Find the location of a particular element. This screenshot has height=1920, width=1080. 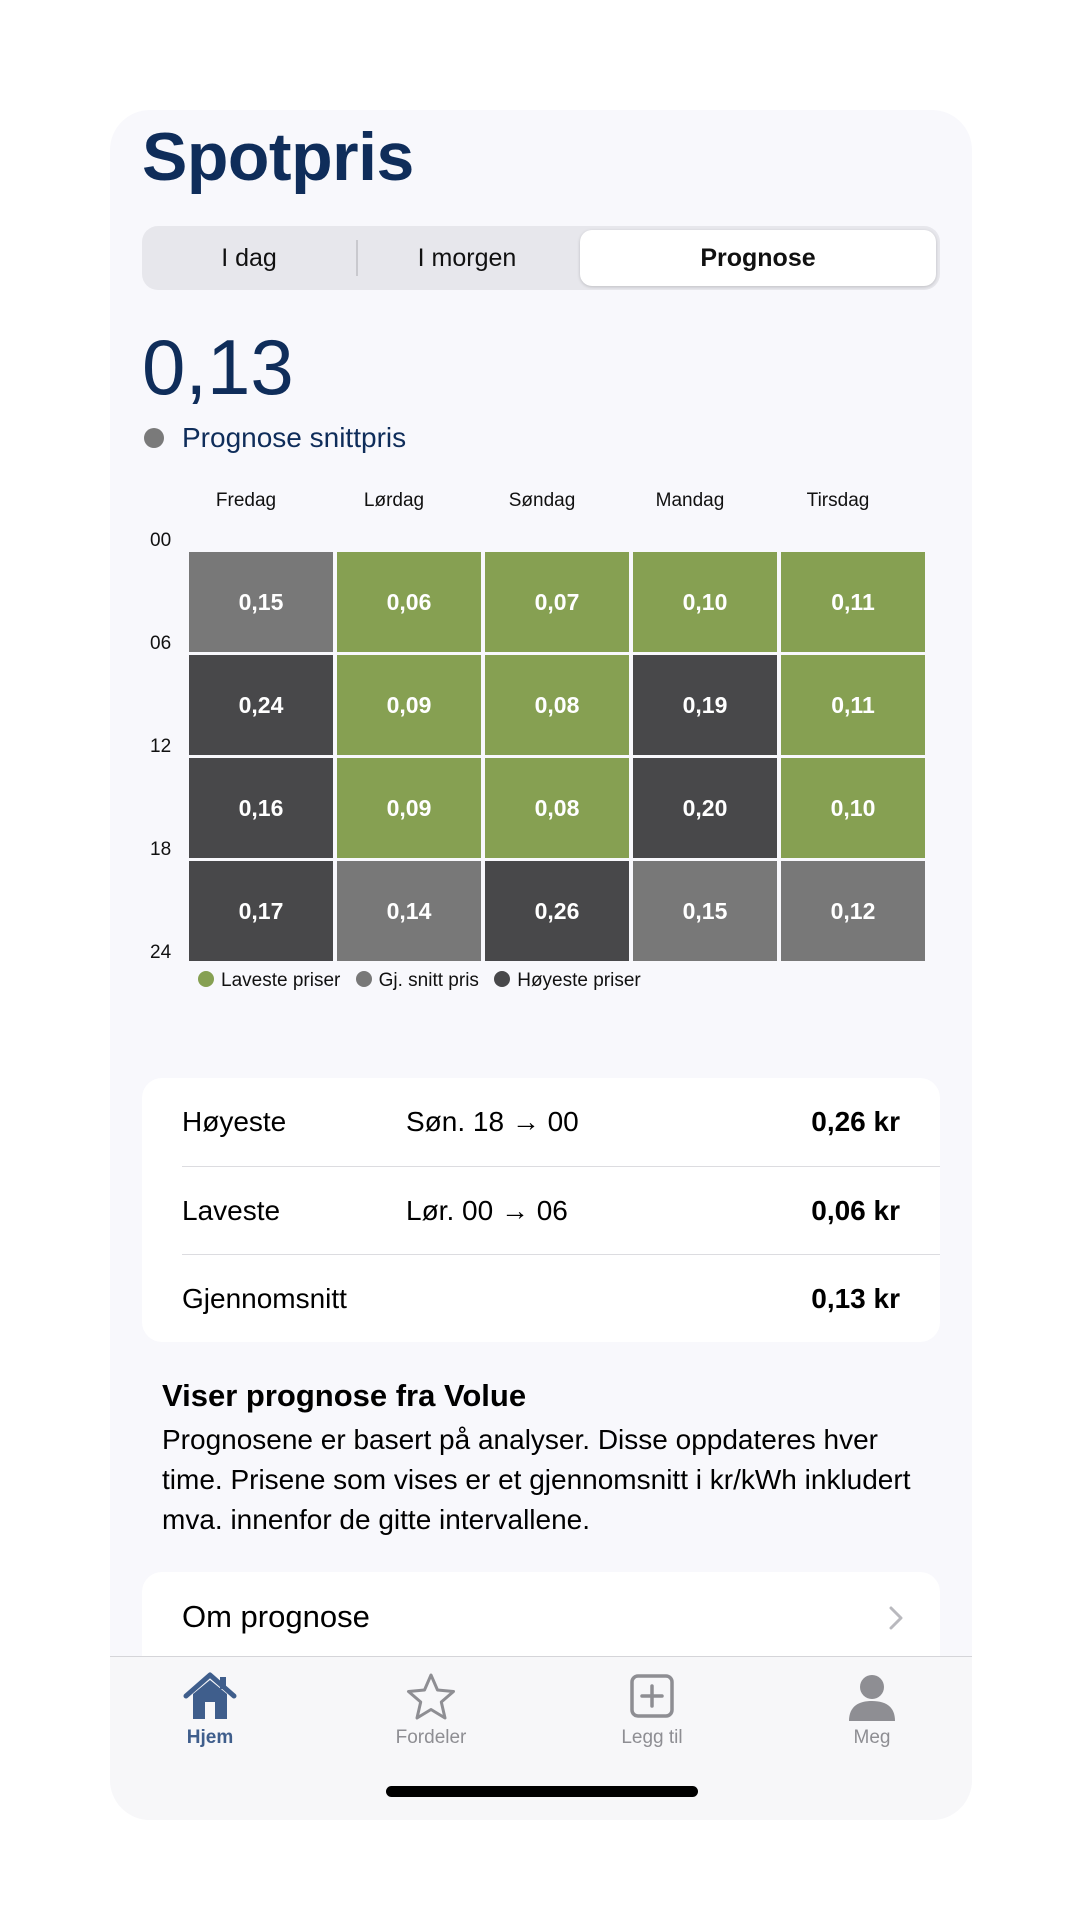

person-icon is located at coordinates (872, 1698).